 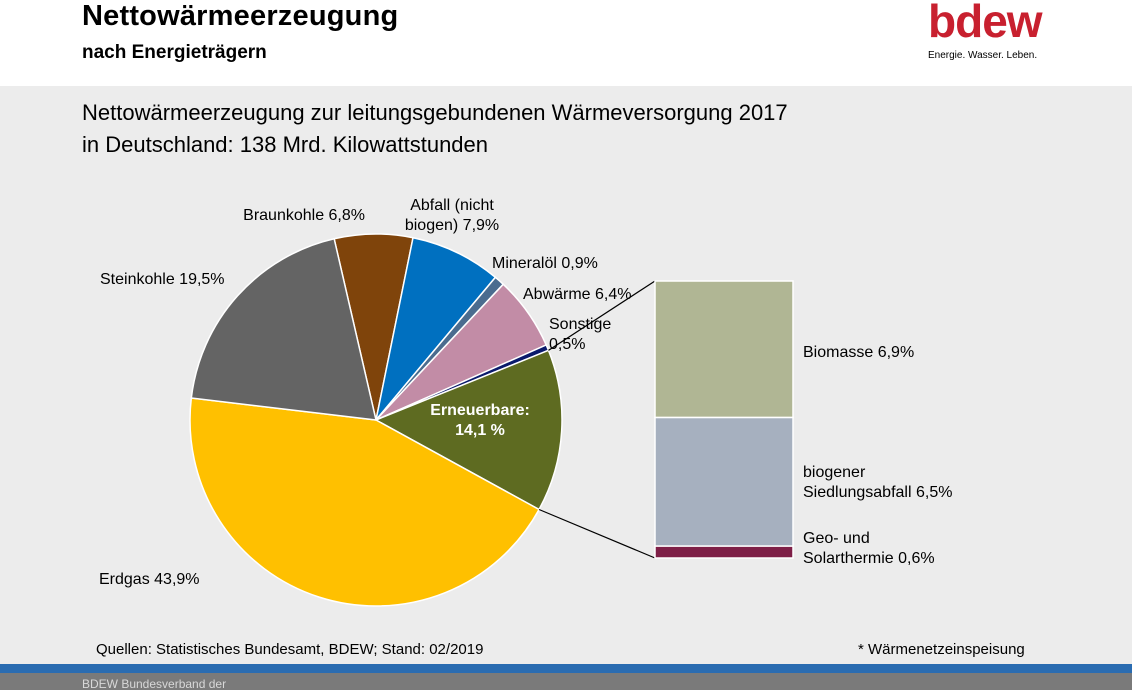 I want to click on bdew-logo: bdew, so click(x=985, y=23).